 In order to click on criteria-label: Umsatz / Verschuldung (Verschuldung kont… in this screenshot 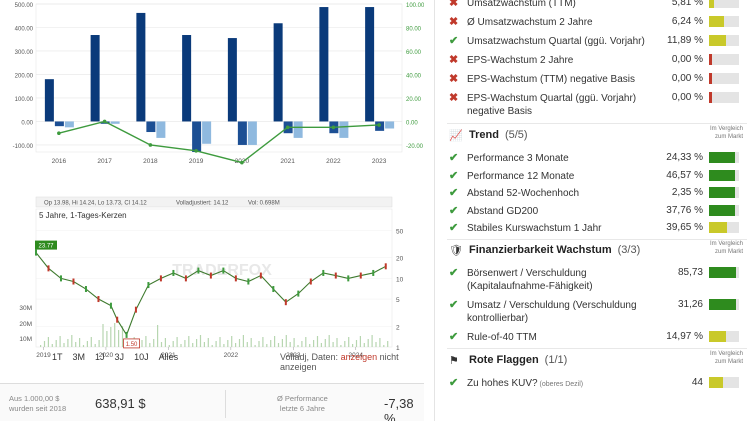, I will do `click(552, 312)`.